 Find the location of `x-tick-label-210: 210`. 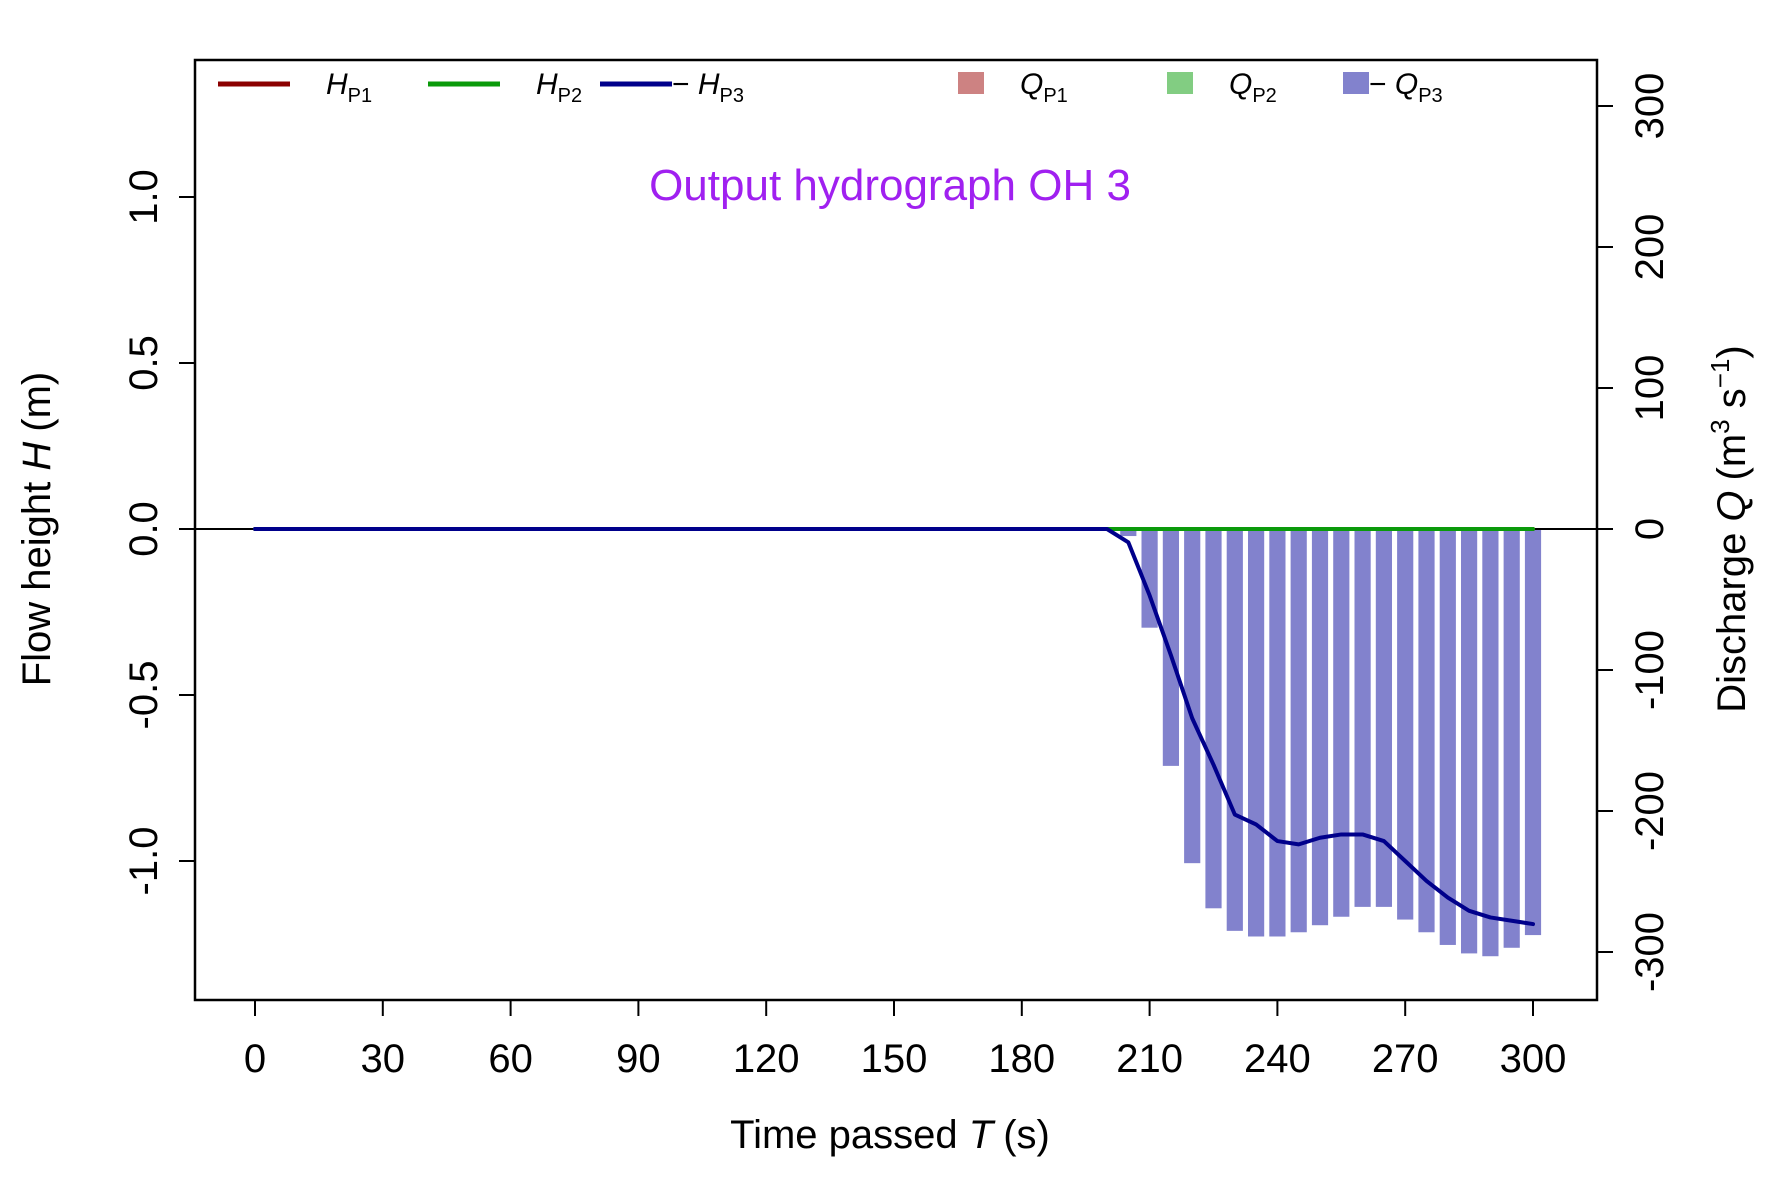

x-tick-label-210: 210 is located at coordinates (1149, 1059).